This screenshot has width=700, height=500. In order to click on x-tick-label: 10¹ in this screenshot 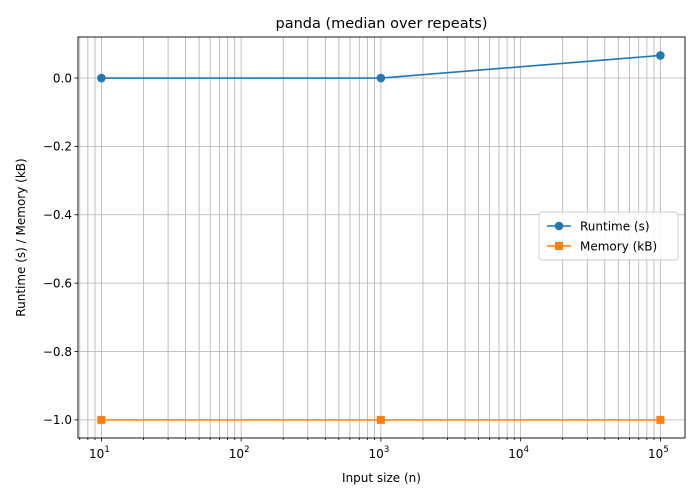, I will do `click(99, 453)`.